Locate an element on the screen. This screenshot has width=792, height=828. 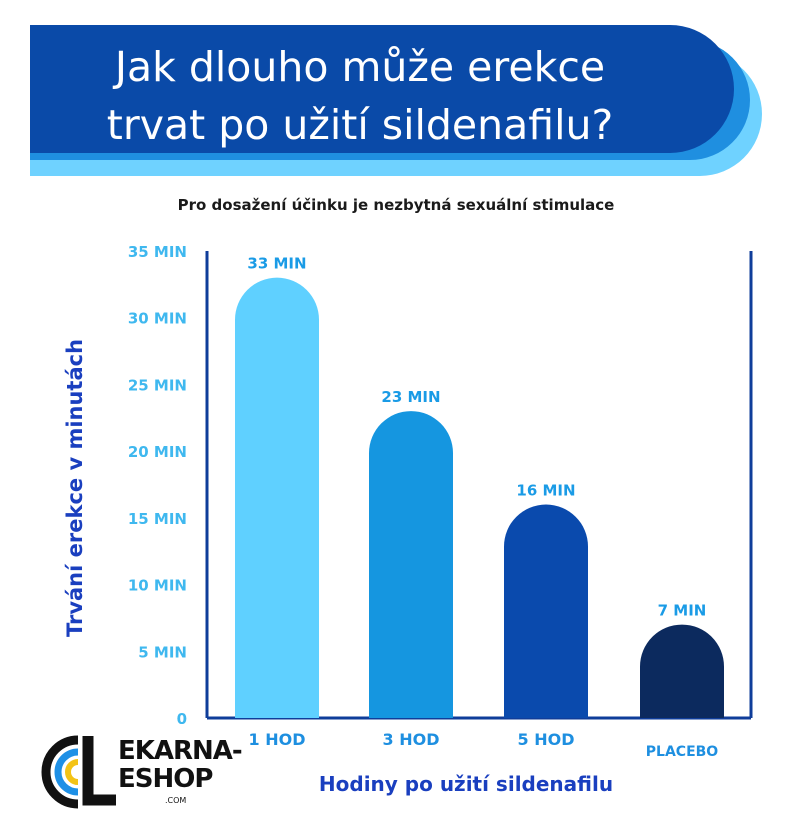
y-tick-label: 25 MIN is located at coordinates (157, 385).